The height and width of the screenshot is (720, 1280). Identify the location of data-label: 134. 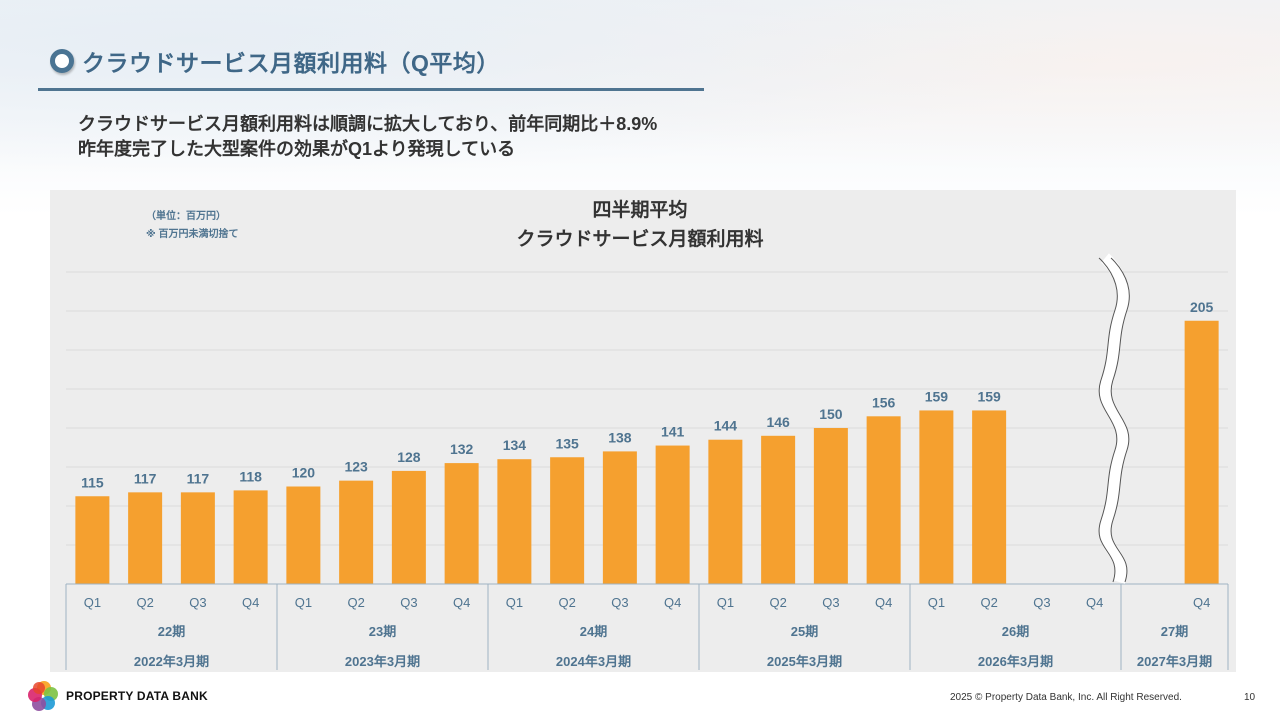
(515, 445).